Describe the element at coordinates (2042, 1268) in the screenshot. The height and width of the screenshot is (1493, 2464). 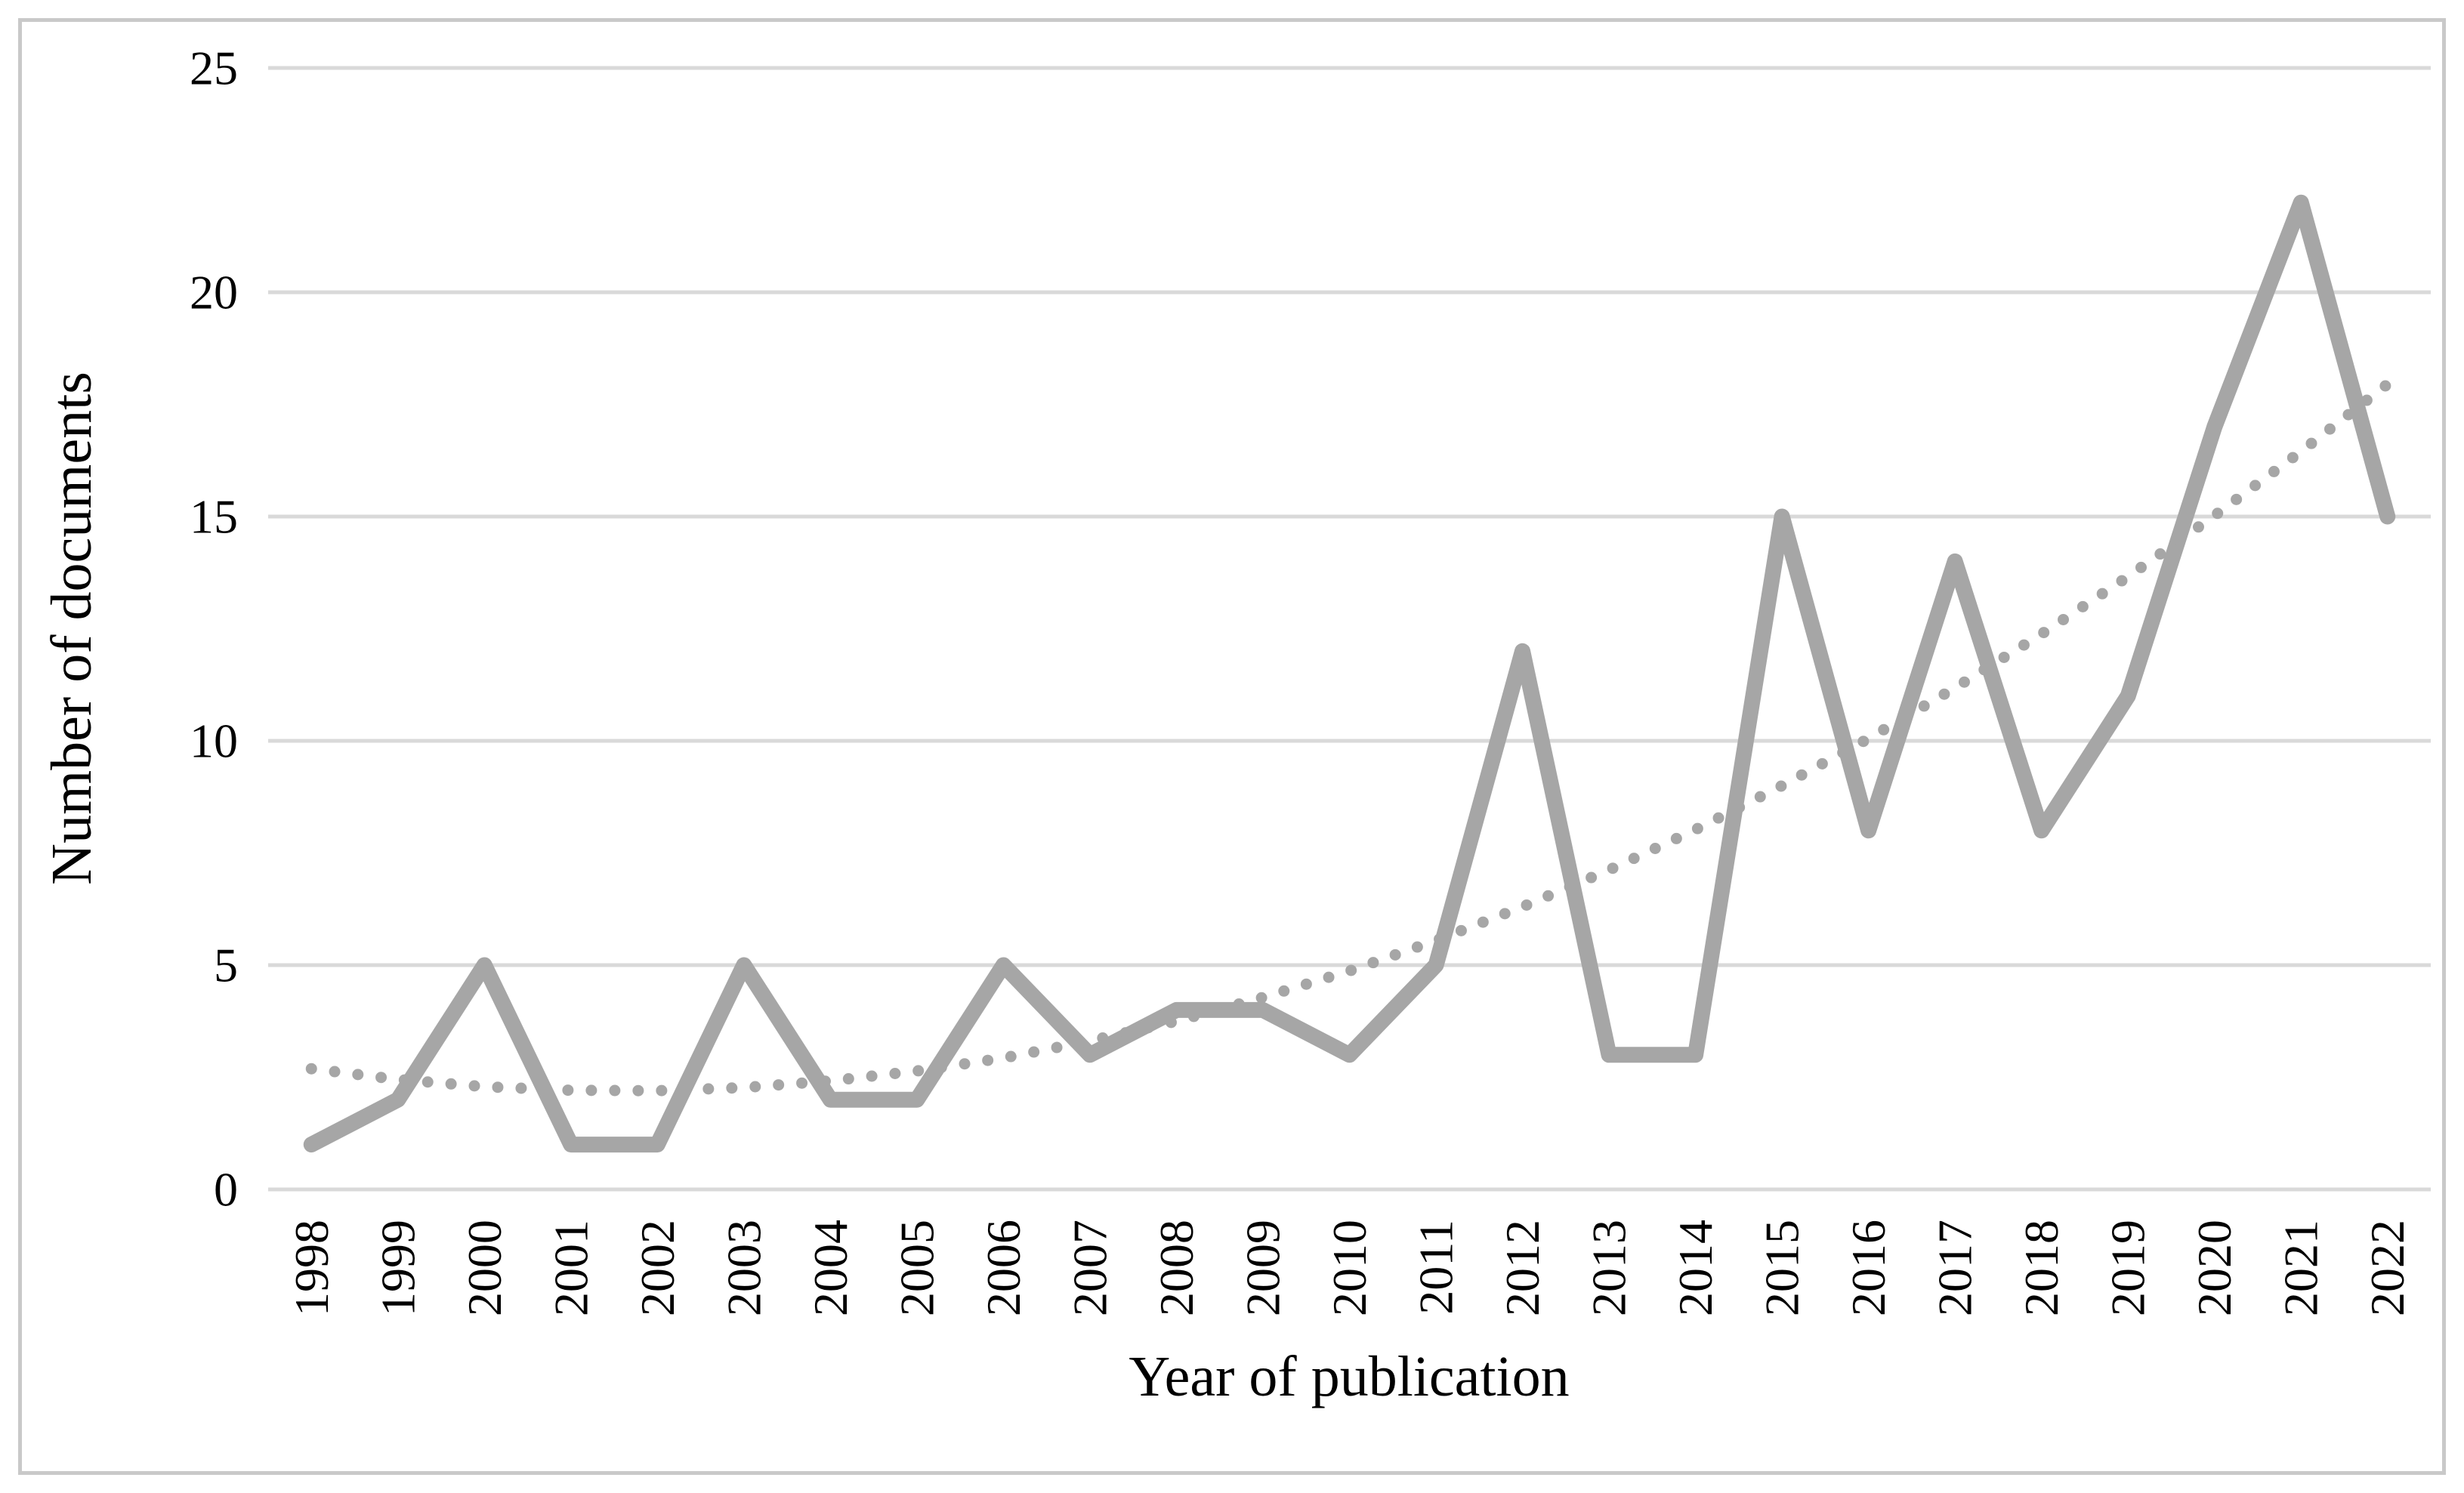
I see `x-tick-label: 2018` at that location.